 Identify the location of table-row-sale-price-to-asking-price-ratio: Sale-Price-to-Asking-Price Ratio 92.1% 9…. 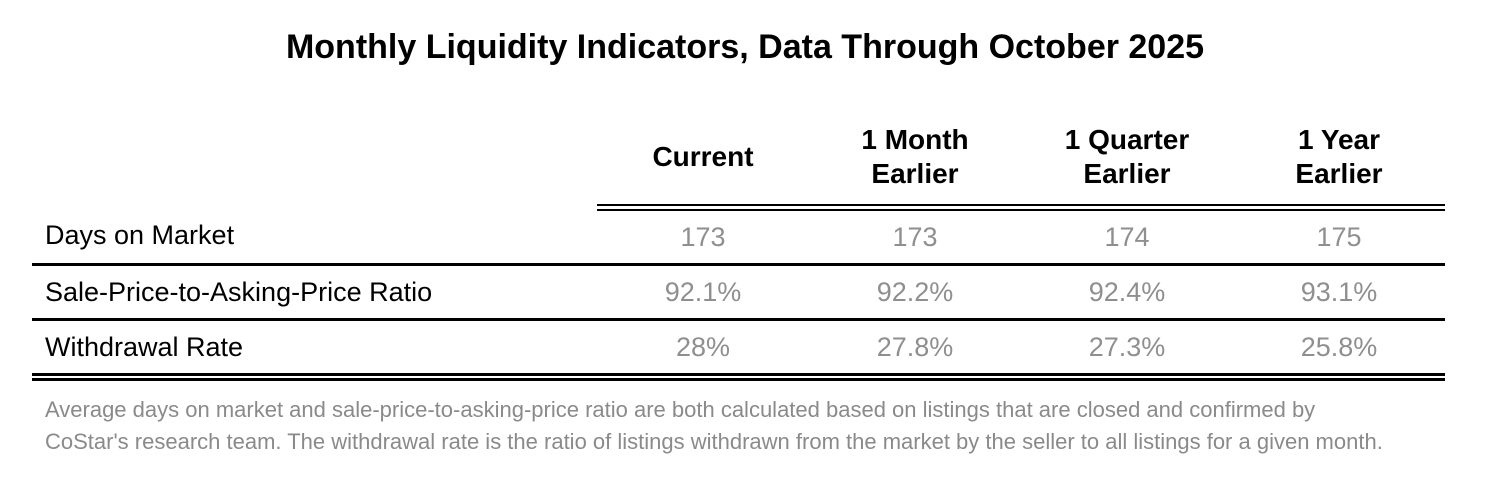
(738, 292).